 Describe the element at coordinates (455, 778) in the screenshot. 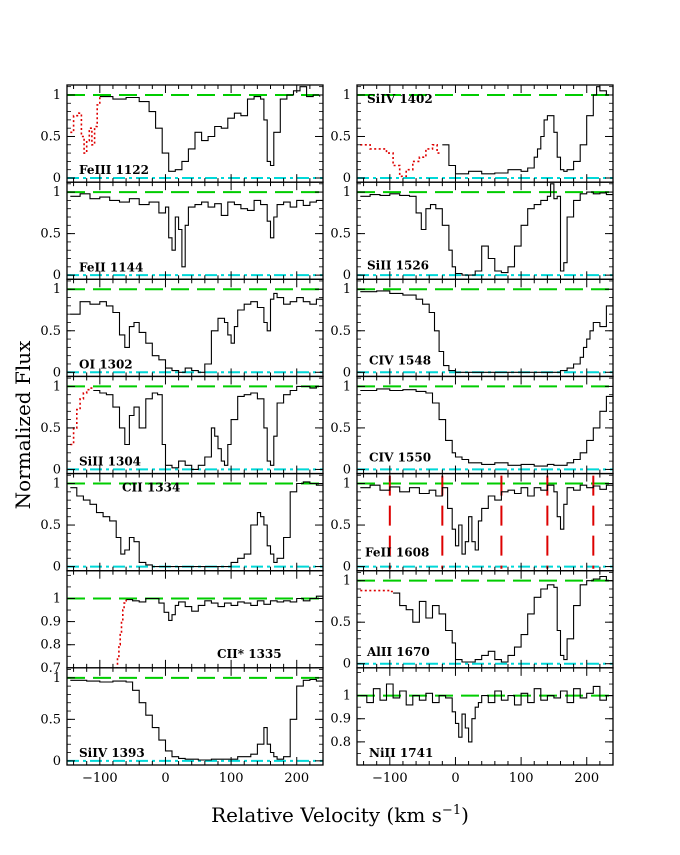

I see `col2-x-tick-label: 0` at that location.